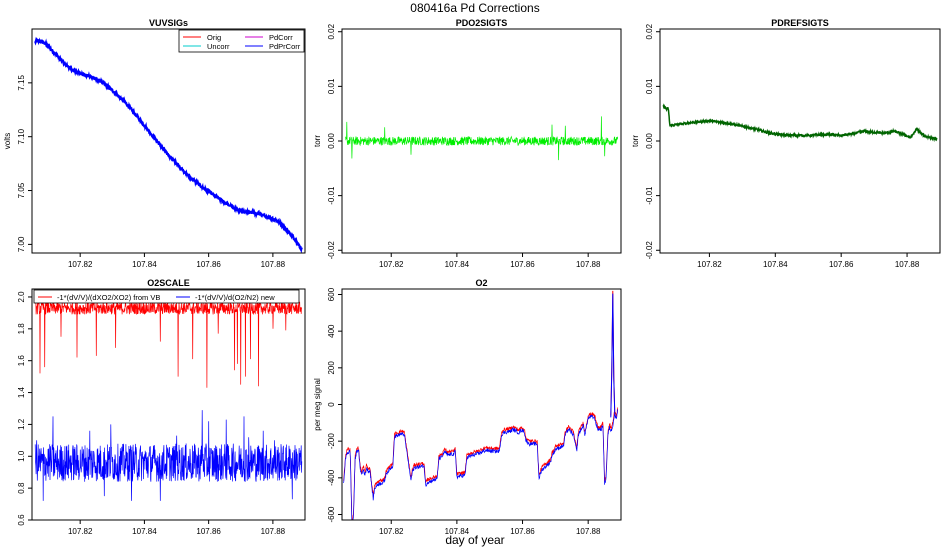 The image size is (950, 550). I want to click on series-line--1-dv-v-d-o2-n2-new, so click(168, 455).